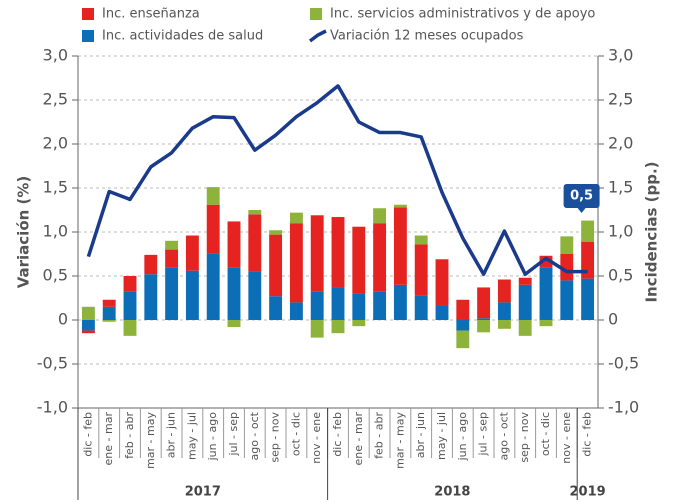 The image size is (673, 502). What do you see at coordinates (52, 407) in the screenshot?
I see `y-tick-label: -1,0` at bounding box center [52, 407].